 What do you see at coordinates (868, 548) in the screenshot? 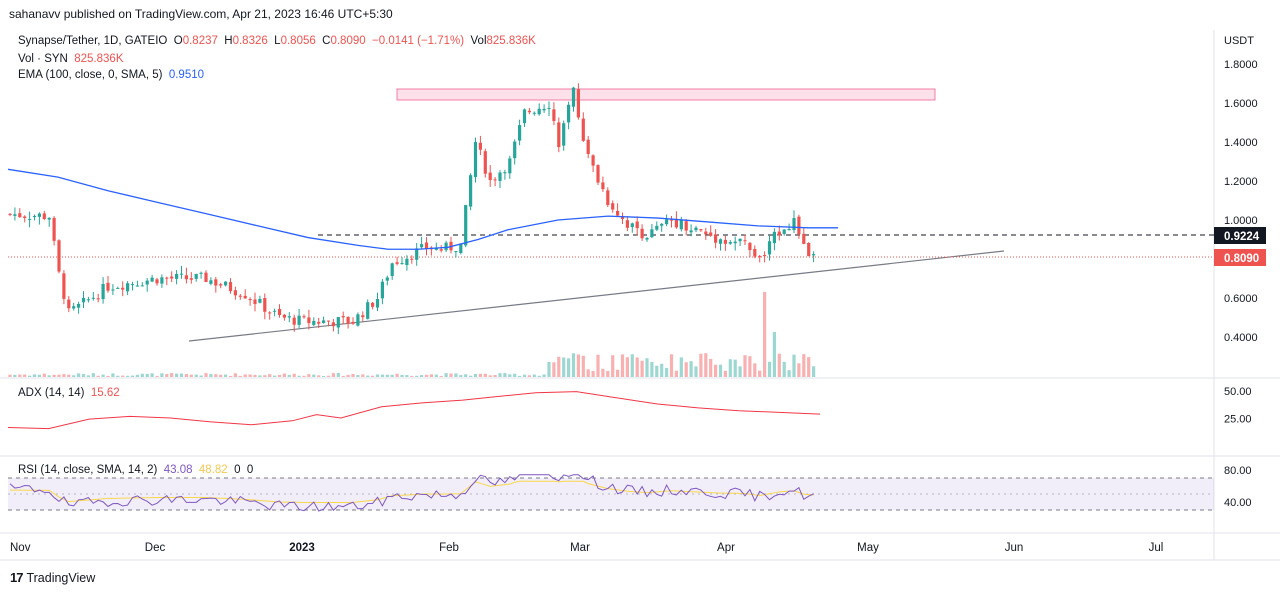
I see `time-tick-label: May` at bounding box center [868, 548].